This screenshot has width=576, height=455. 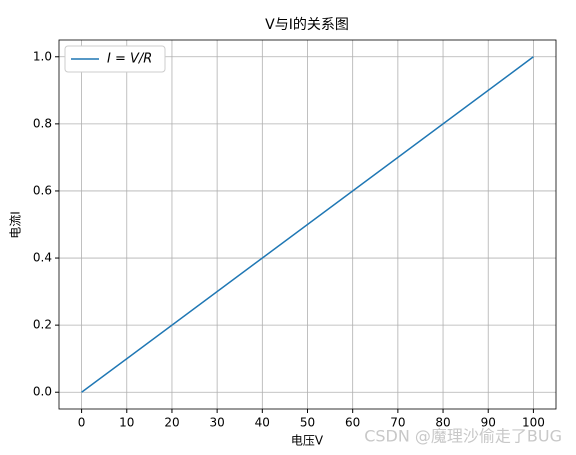 I want to click on y-axis-label: 电流I, so click(x=16, y=225).